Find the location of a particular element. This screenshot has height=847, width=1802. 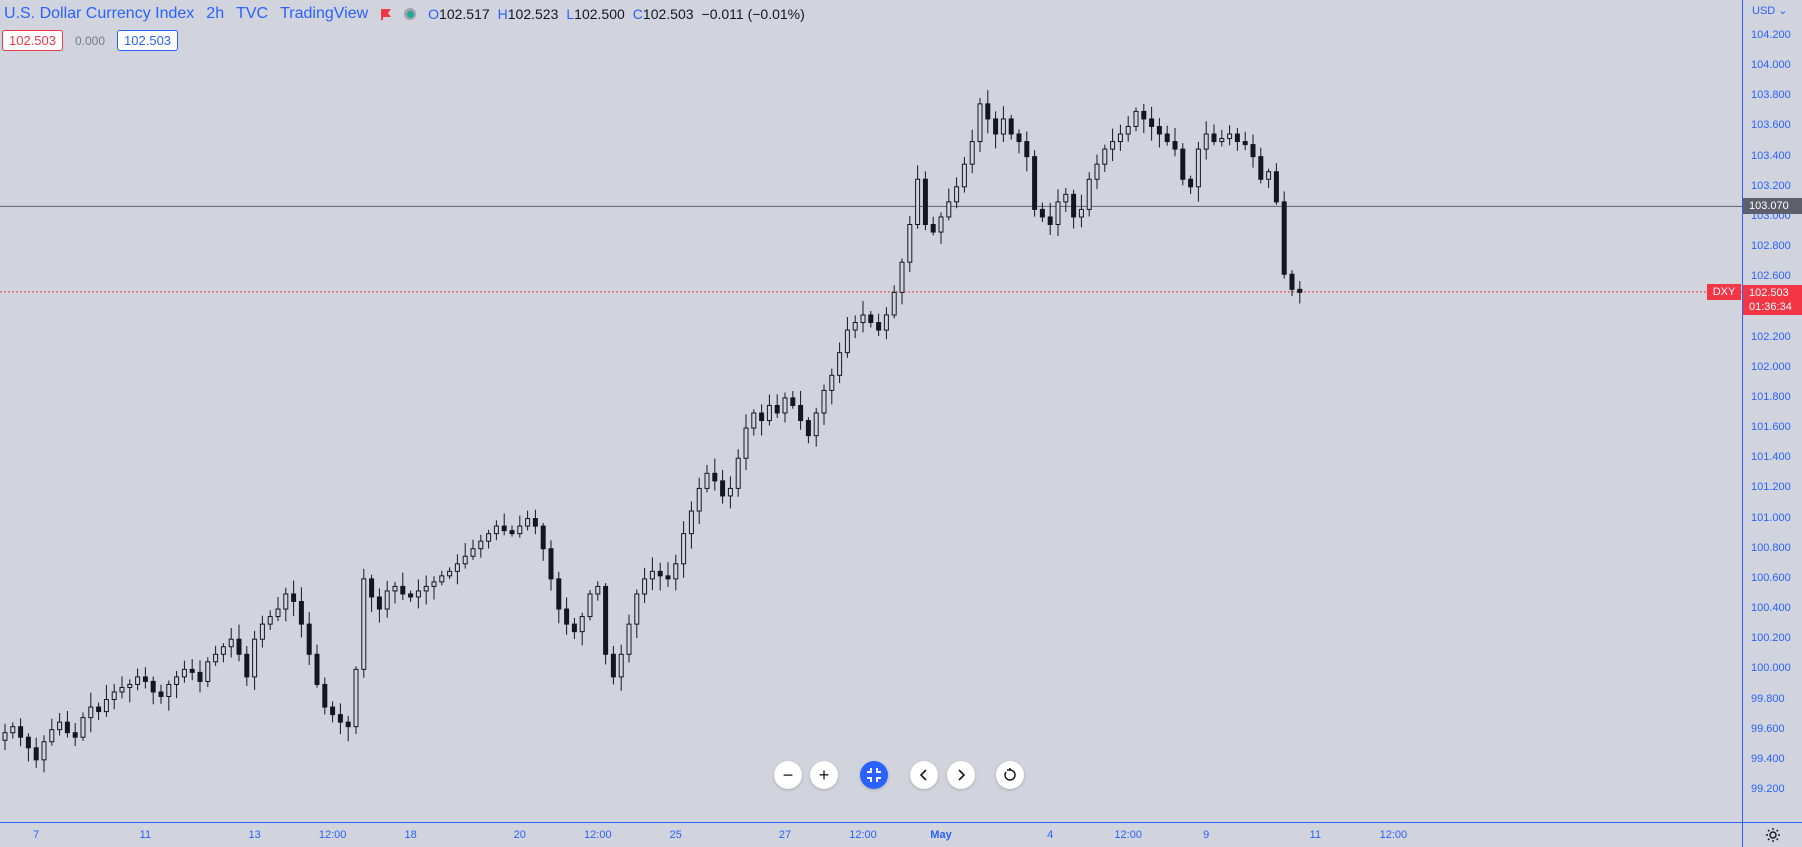

time-tick-label: 20 is located at coordinates (519, 835).